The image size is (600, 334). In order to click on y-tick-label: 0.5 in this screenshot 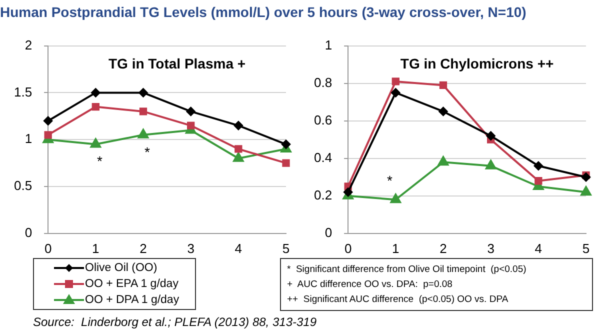, I will do `click(23, 186)`.